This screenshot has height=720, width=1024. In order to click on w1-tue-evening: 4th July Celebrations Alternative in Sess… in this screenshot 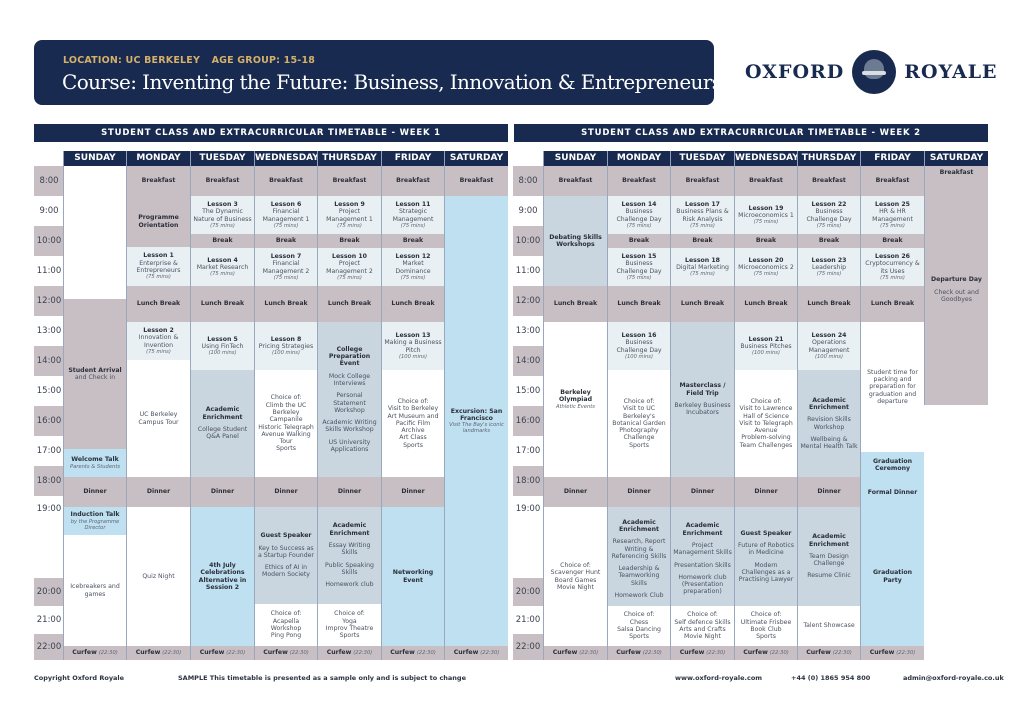, I will do `click(222, 576)`.